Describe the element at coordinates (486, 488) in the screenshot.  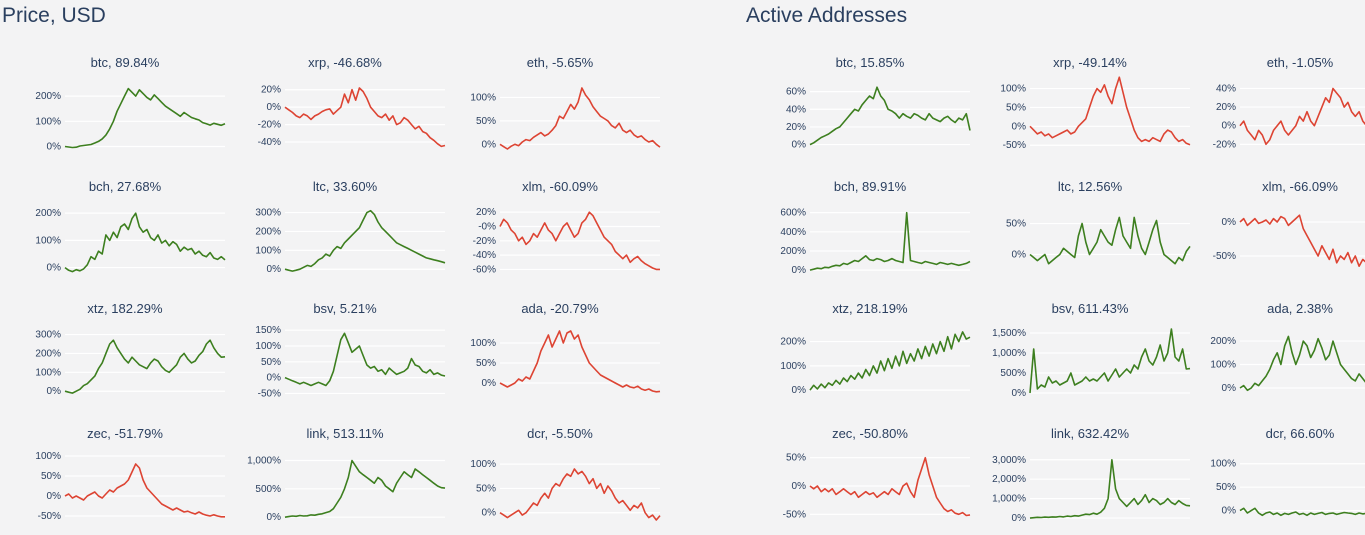
I see `price-dcr-ytick: 50%` at that location.